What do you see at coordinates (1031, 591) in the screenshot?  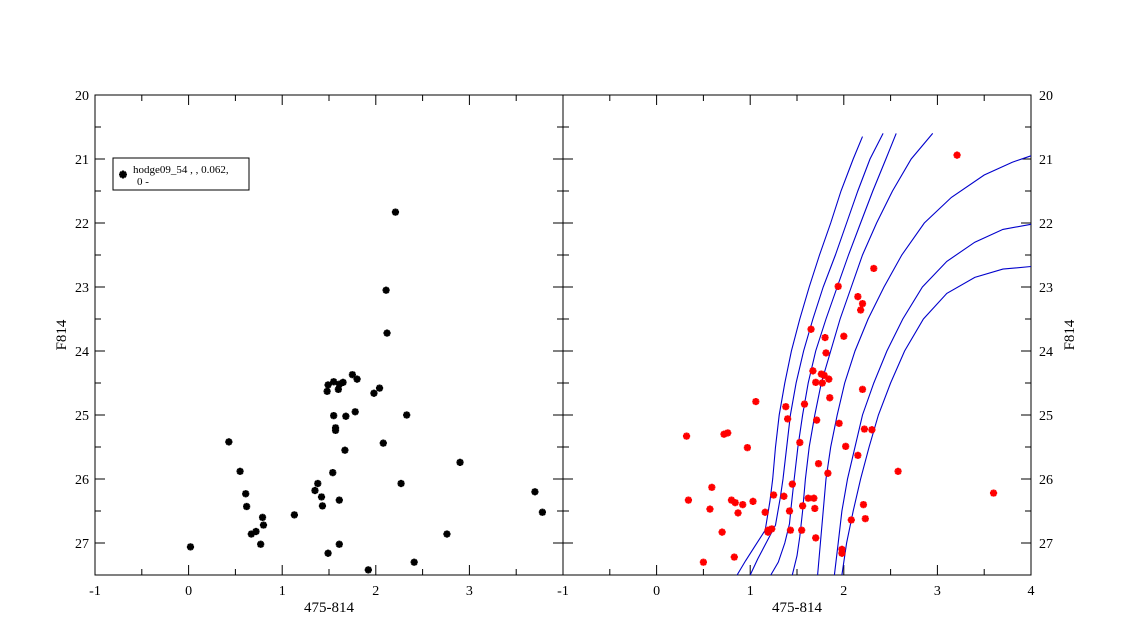 I see `right-x-tick-label: 4` at bounding box center [1031, 591].